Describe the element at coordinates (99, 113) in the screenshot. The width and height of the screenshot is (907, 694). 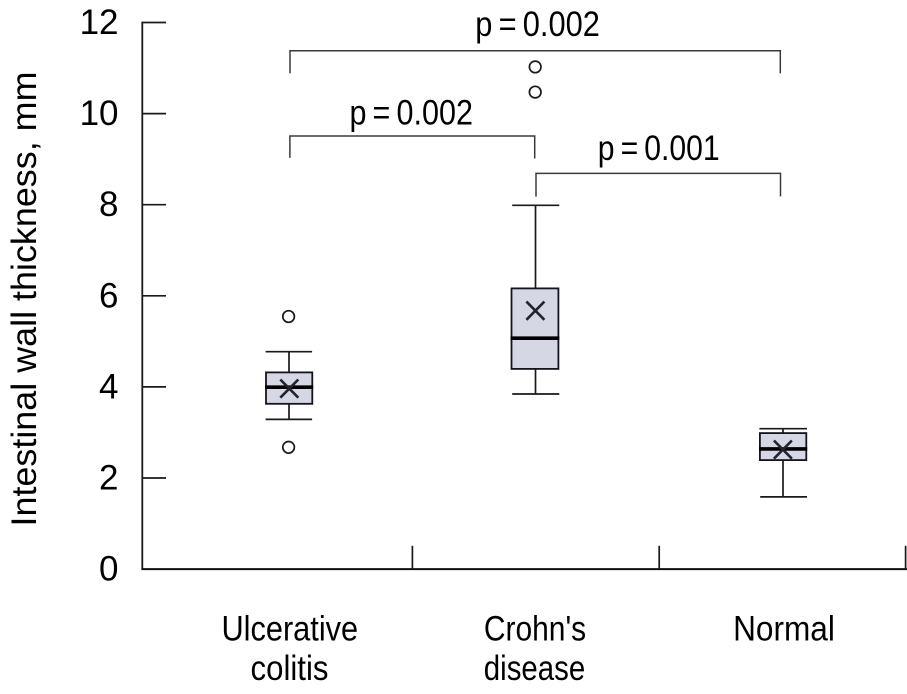
I see `svg-text: 10` at that location.